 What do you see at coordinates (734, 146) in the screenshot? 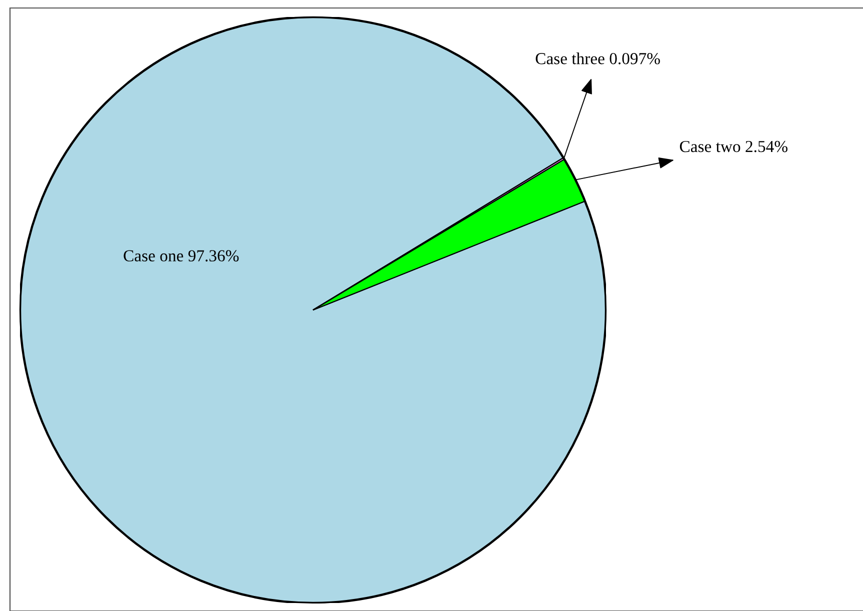
I see `slice-label: Case two 2.54%` at bounding box center [734, 146].